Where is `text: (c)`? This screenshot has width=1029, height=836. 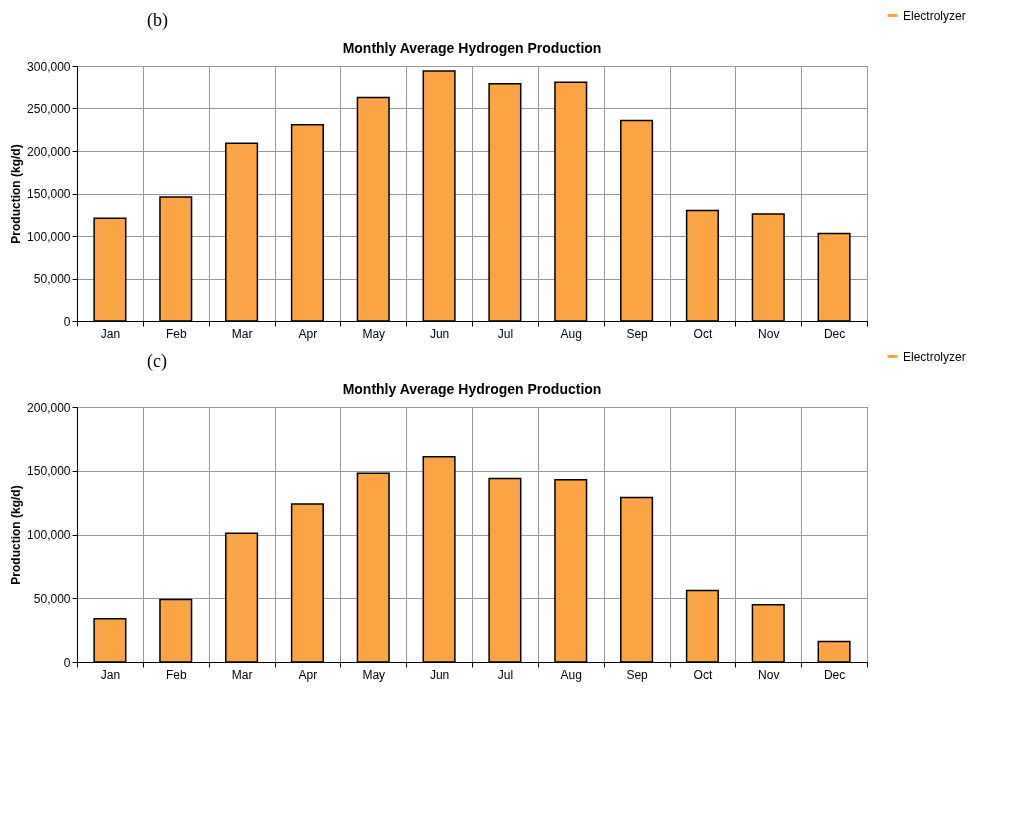 text: (c) is located at coordinates (157, 361).